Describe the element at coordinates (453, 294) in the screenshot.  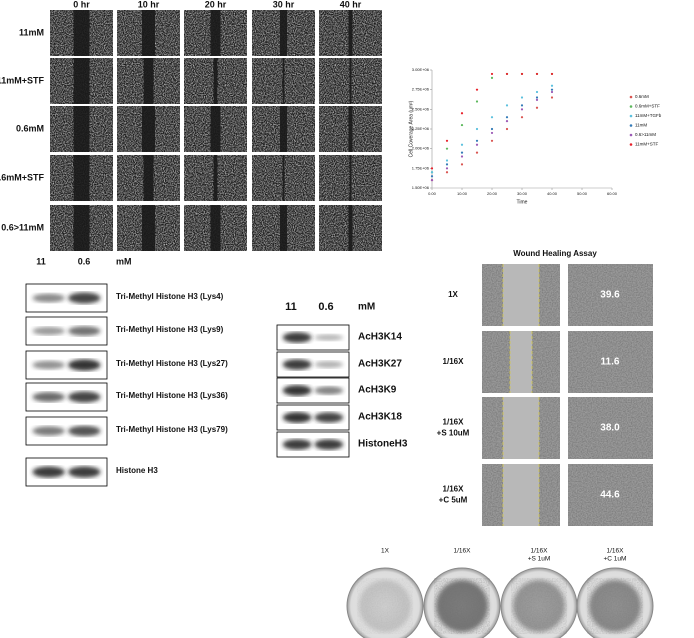
I see `row-label: 1X` at that location.